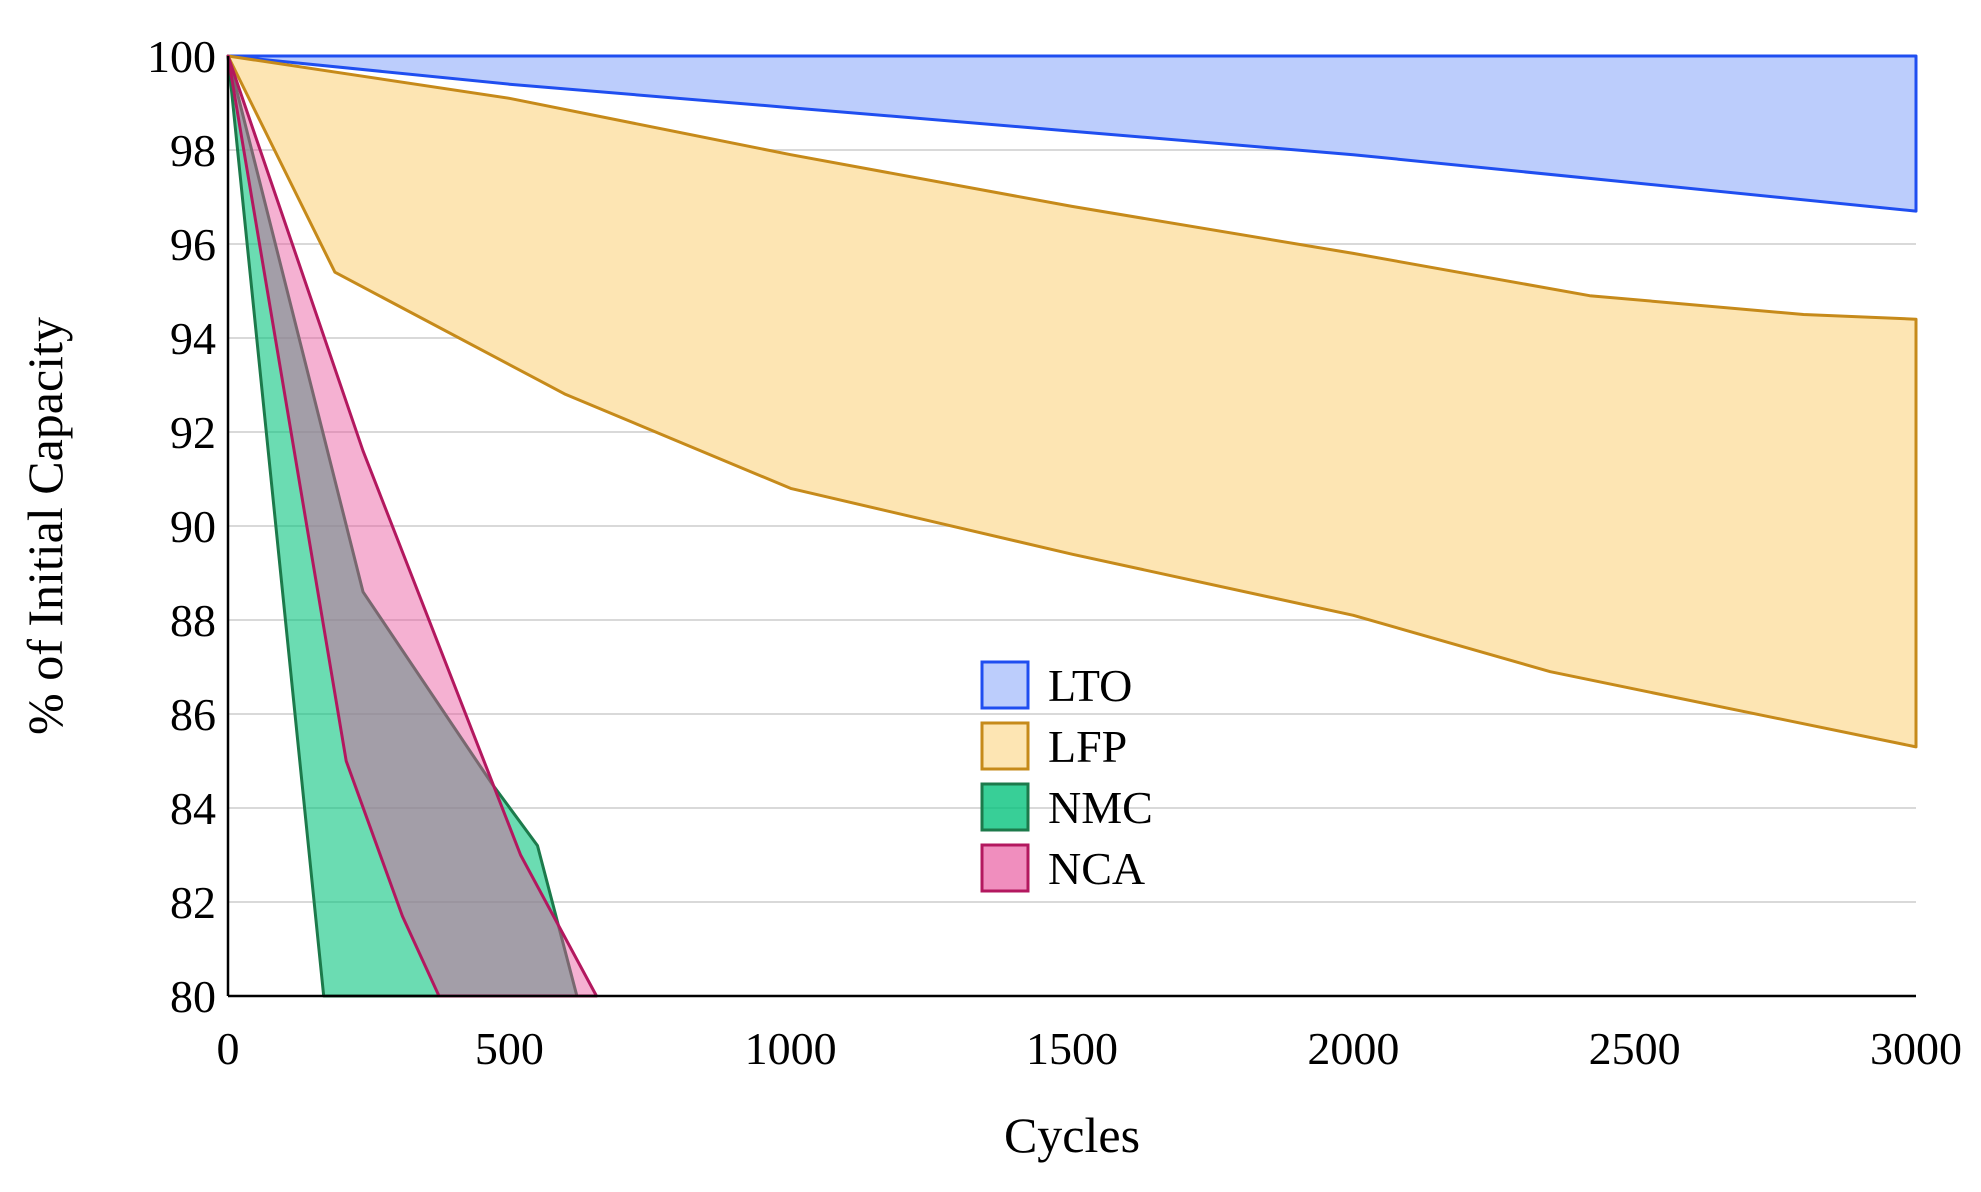  I want to click on x-tick-label-2000: 2000, so click(1353, 1048).